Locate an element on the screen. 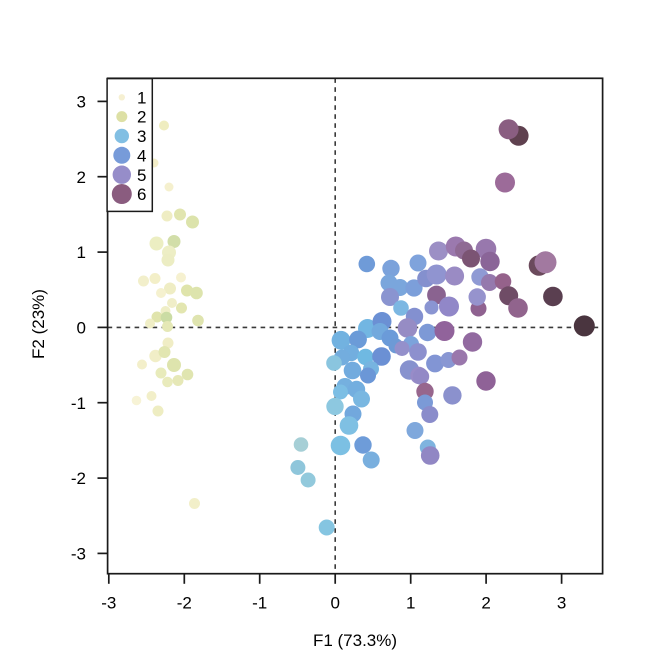 The height and width of the screenshot is (672, 672). svg-text: F2 (23%) is located at coordinates (38, 324).